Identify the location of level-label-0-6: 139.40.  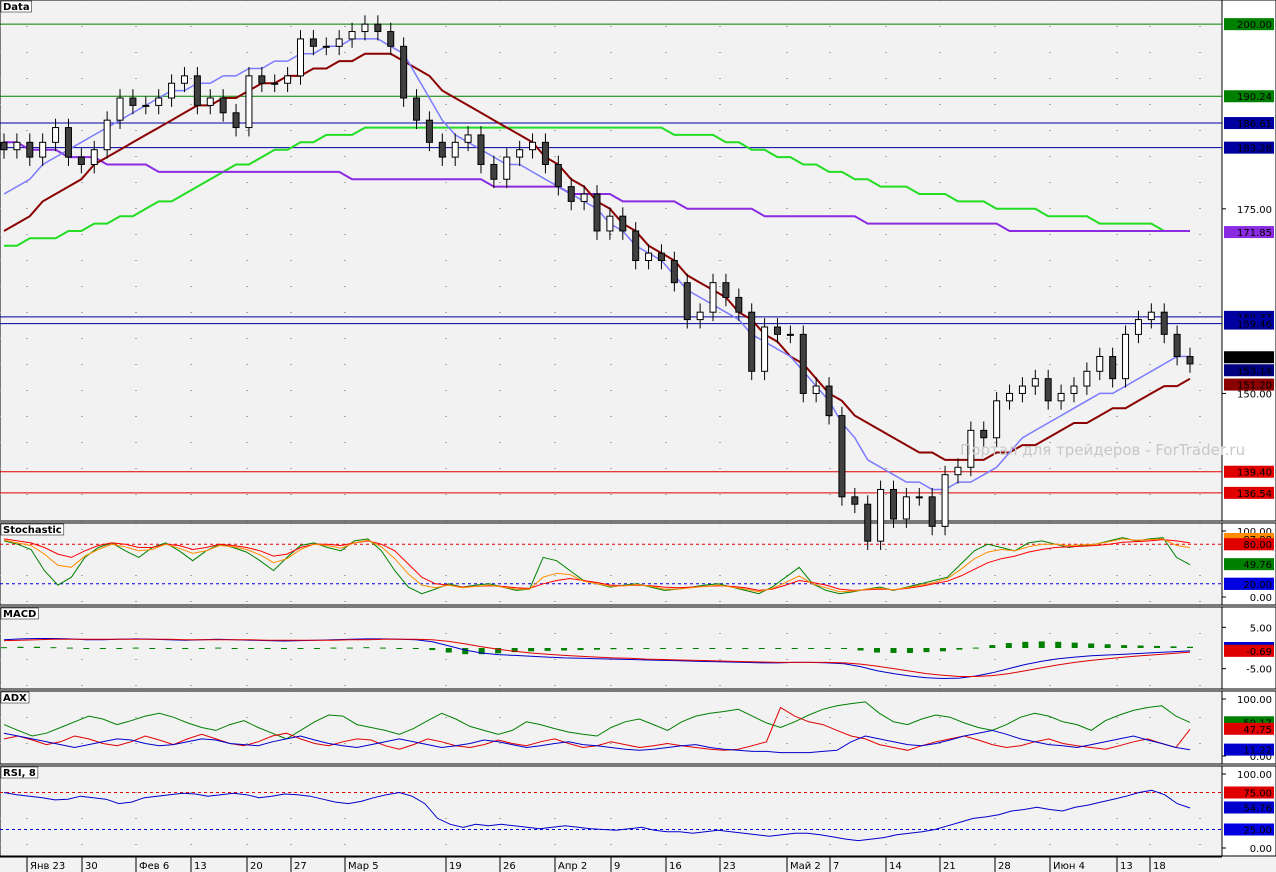
(1254, 473).